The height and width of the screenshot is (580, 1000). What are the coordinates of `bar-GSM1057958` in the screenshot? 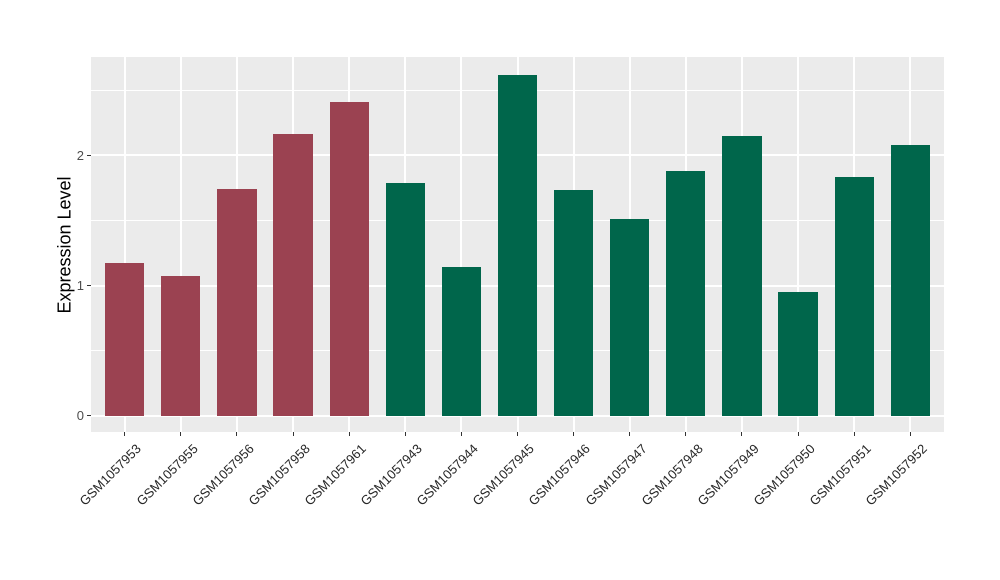 It's located at (293, 275).